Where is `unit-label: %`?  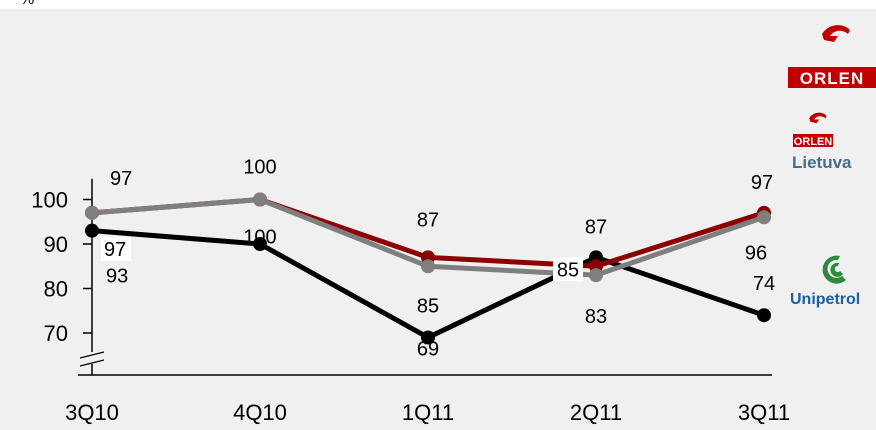 unit-label: % is located at coordinates (27, 4).